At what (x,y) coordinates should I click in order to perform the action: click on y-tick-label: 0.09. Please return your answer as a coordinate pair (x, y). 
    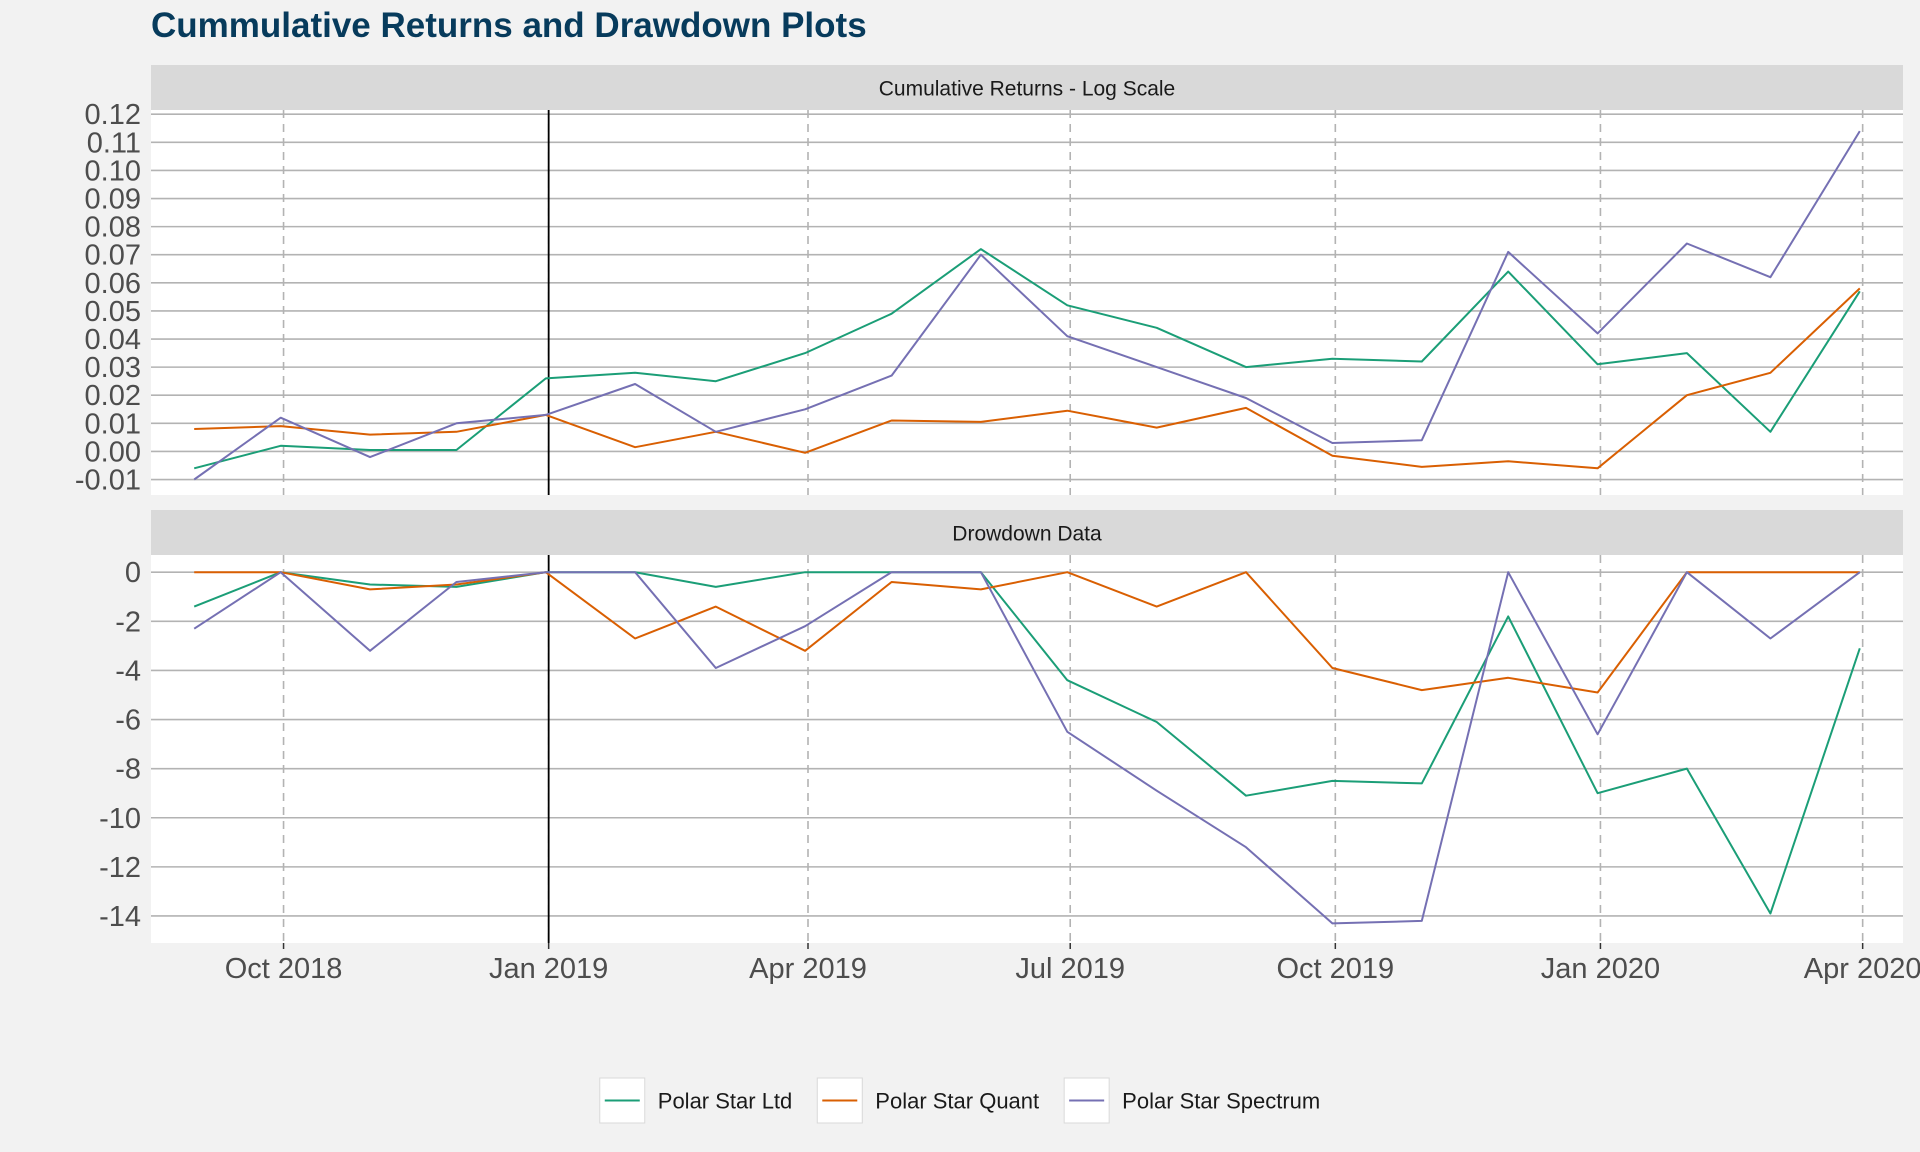
    Looking at the image, I should click on (113, 200).